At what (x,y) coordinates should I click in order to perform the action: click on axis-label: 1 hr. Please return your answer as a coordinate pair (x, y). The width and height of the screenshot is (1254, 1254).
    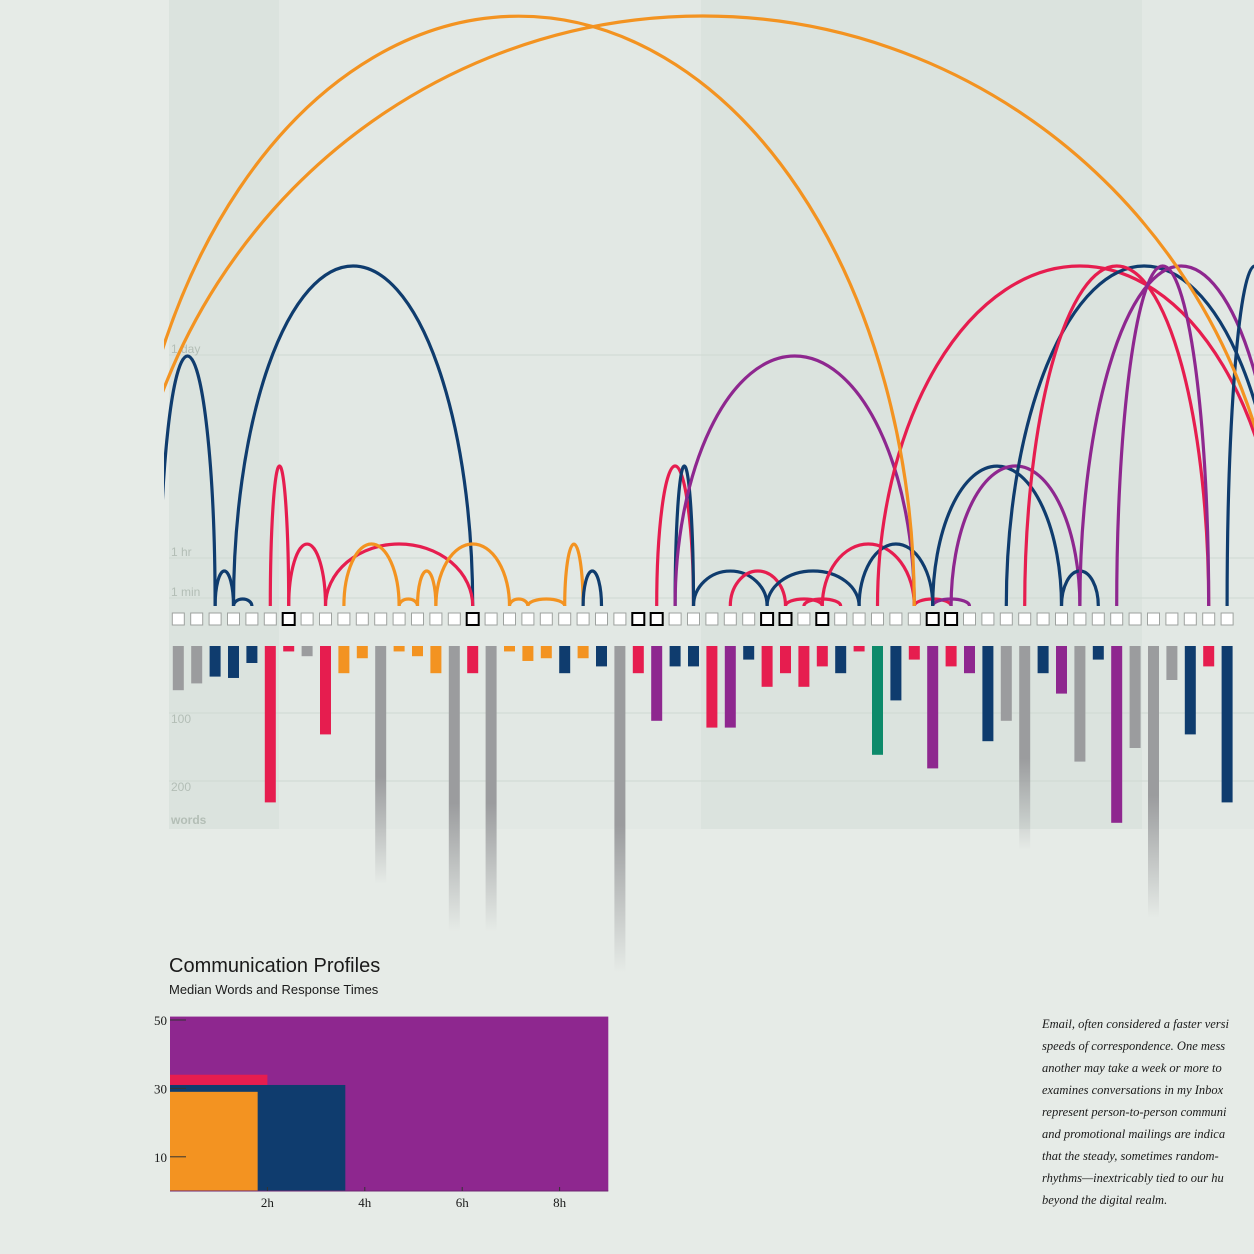
    Looking at the image, I should click on (181, 552).